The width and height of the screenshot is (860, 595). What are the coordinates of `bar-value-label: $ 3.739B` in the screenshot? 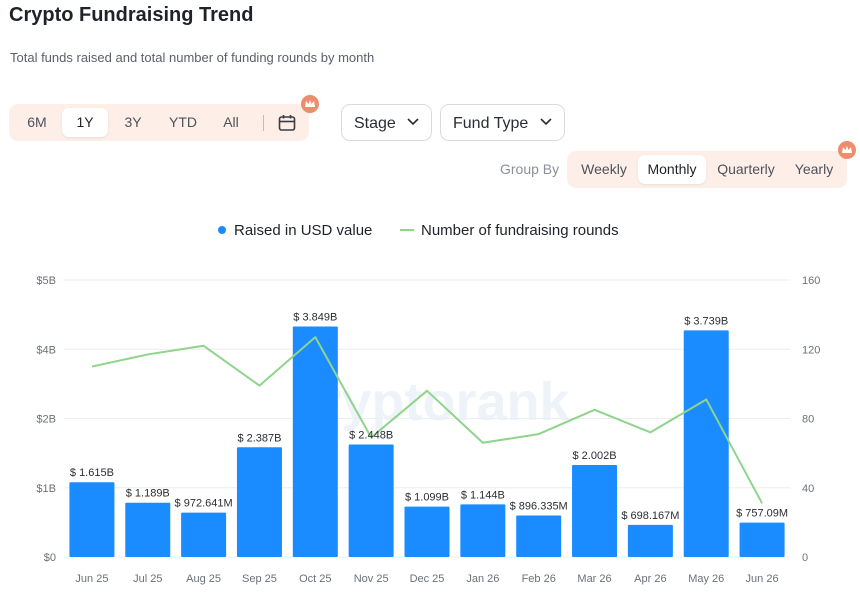 It's located at (706, 321).